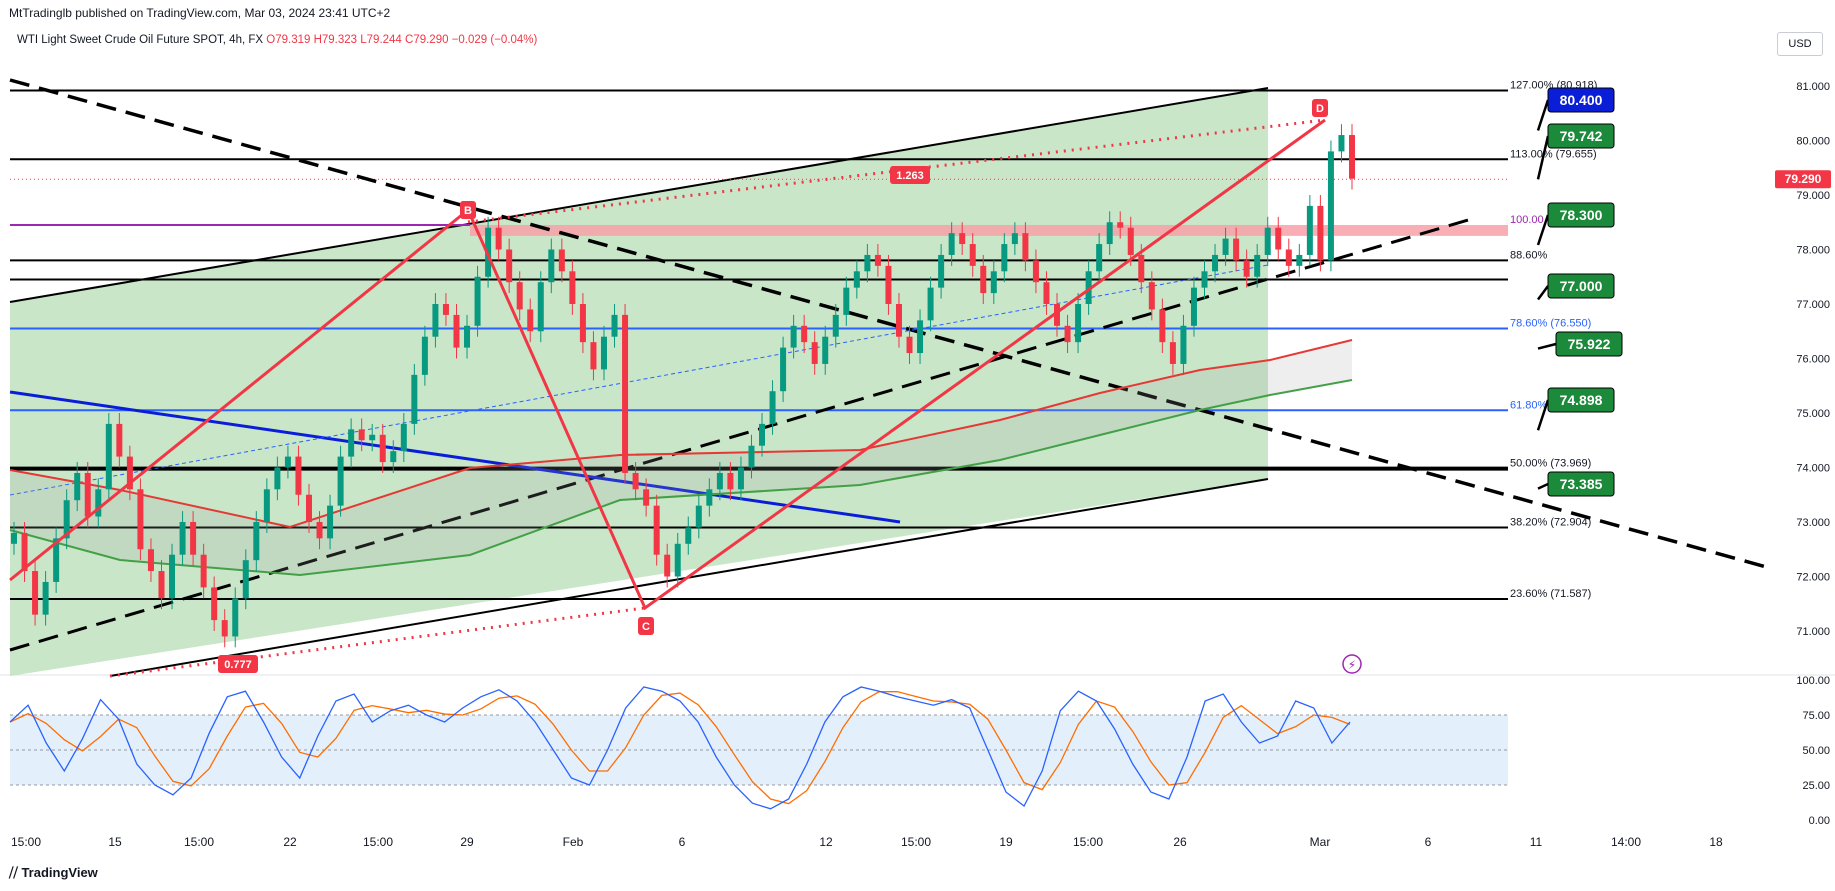  I want to click on tradingview-brand: ⧸⧸ TradingView, so click(53, 873).